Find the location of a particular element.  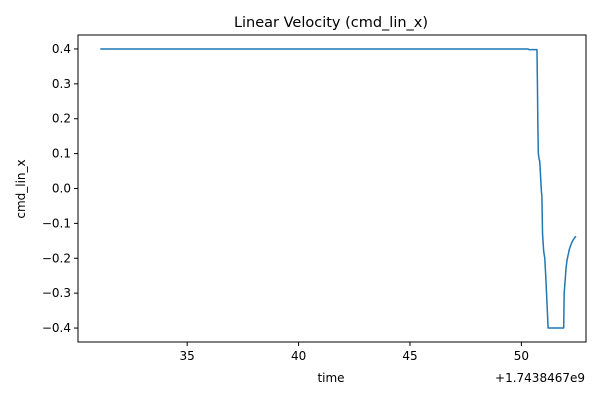

y-tick-label: −0.4 is located at coordinates (56, 328).